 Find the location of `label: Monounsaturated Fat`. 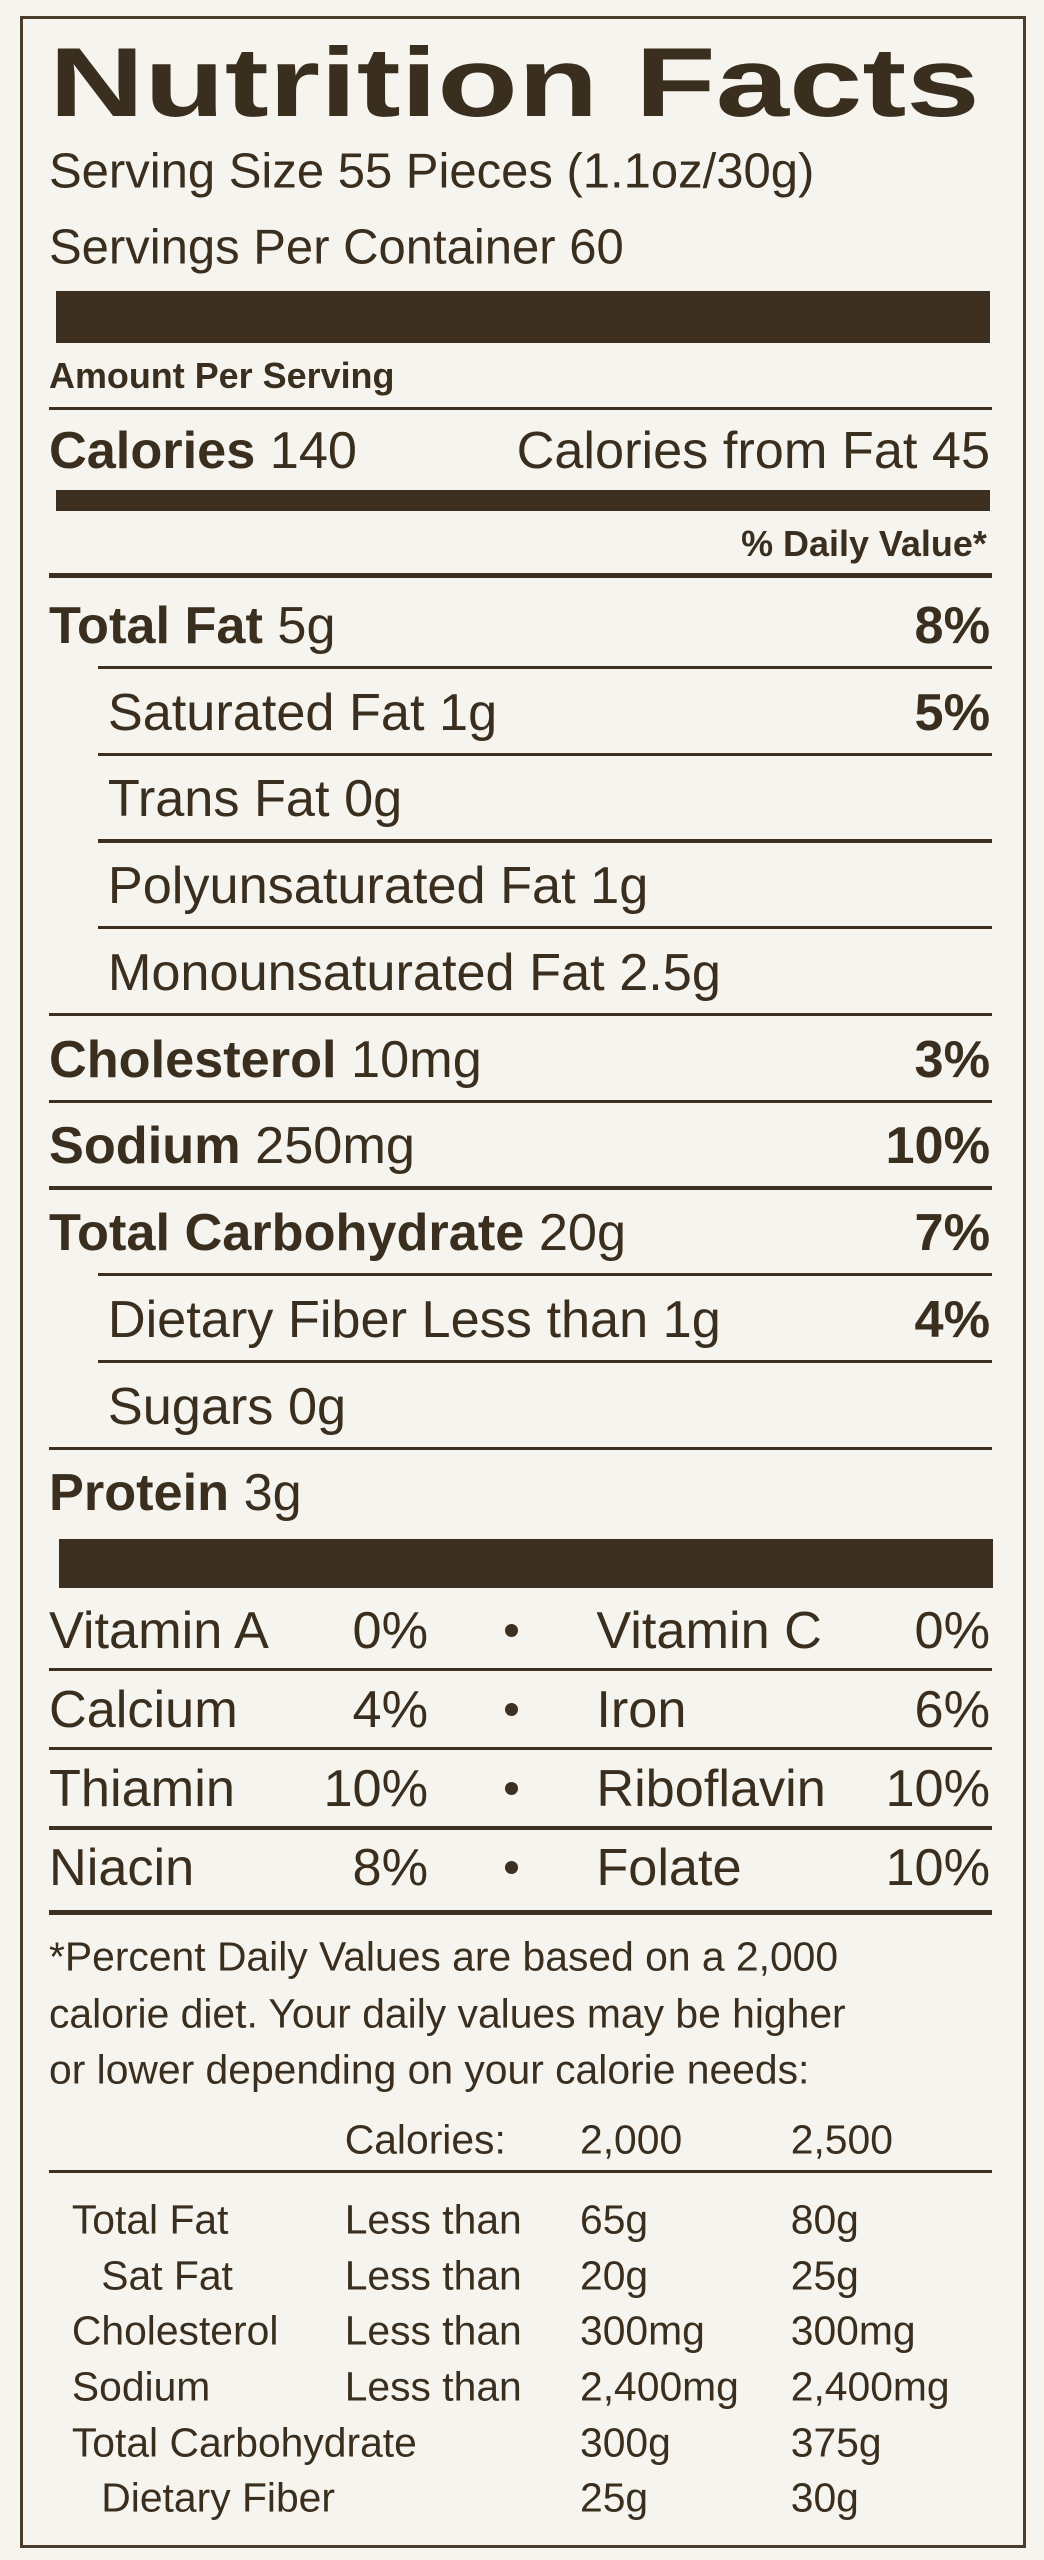

label: Monounsaturated Fat is located at coordinates (356, 972).